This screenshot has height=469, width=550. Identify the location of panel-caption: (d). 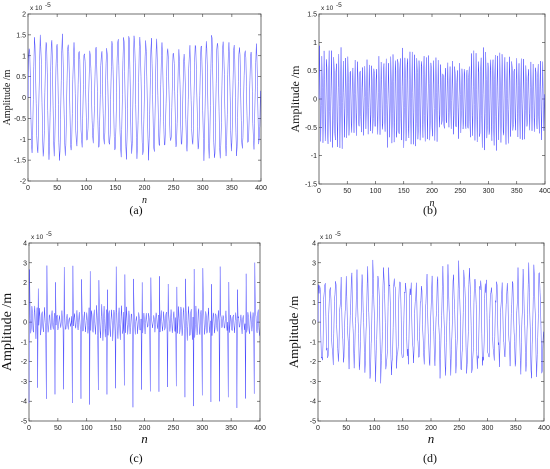
(430, 458).